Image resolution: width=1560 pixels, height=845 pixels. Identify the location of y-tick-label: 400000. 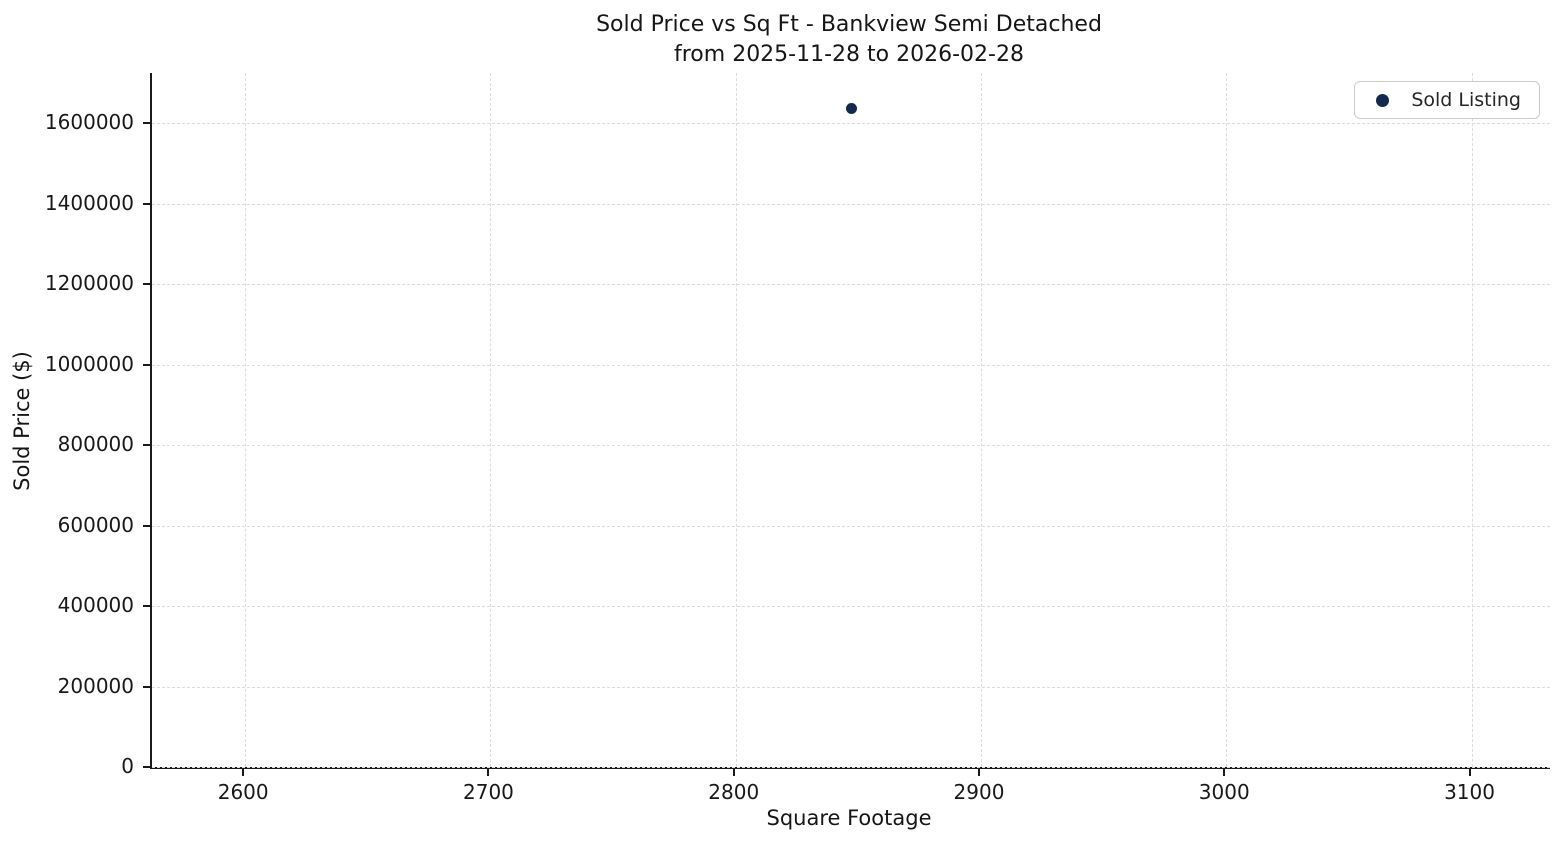
(95, 605).